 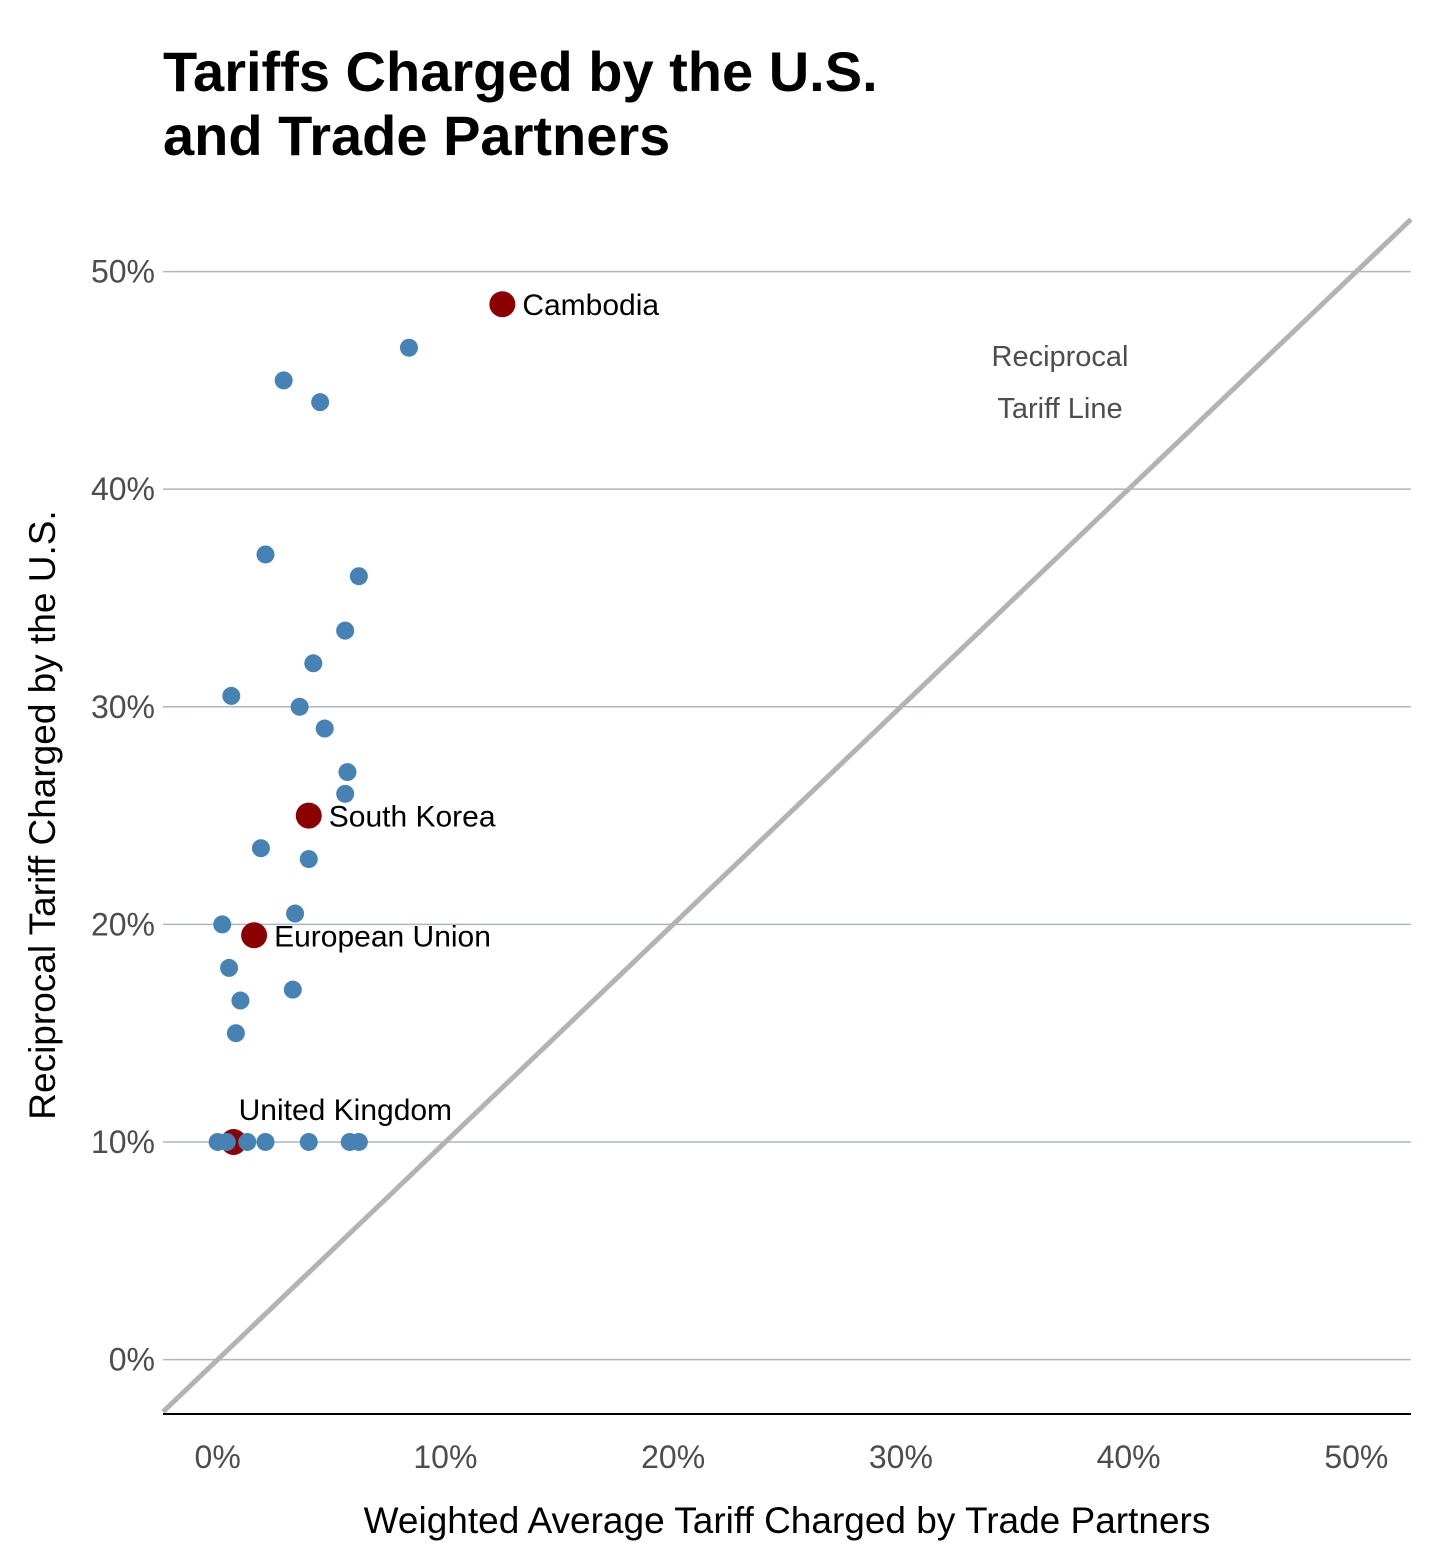 I want to click on x-tick-label: 30%, so click(x=901, y=1457).